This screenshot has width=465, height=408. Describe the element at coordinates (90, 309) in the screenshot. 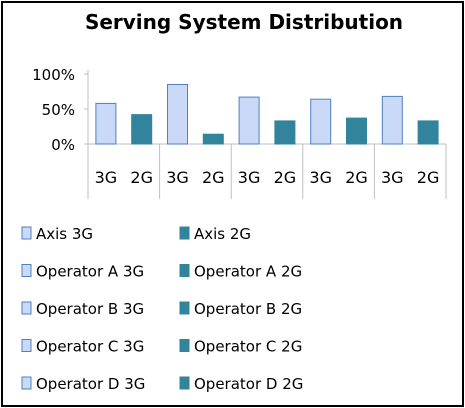

I see `legend-label: Operator B 3G` at that location.